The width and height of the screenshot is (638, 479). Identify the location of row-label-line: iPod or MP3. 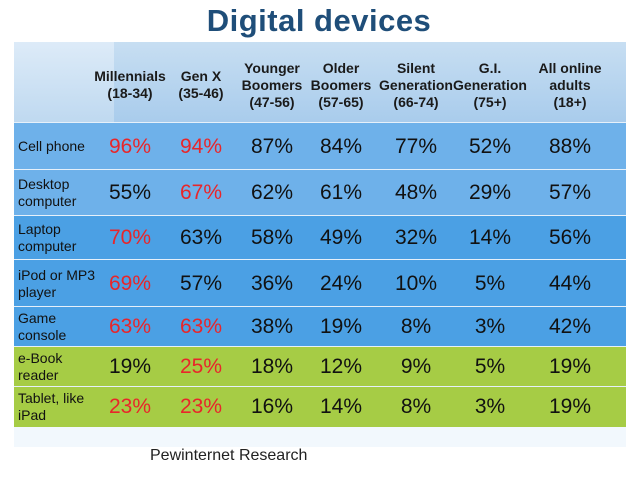
(57, 274).